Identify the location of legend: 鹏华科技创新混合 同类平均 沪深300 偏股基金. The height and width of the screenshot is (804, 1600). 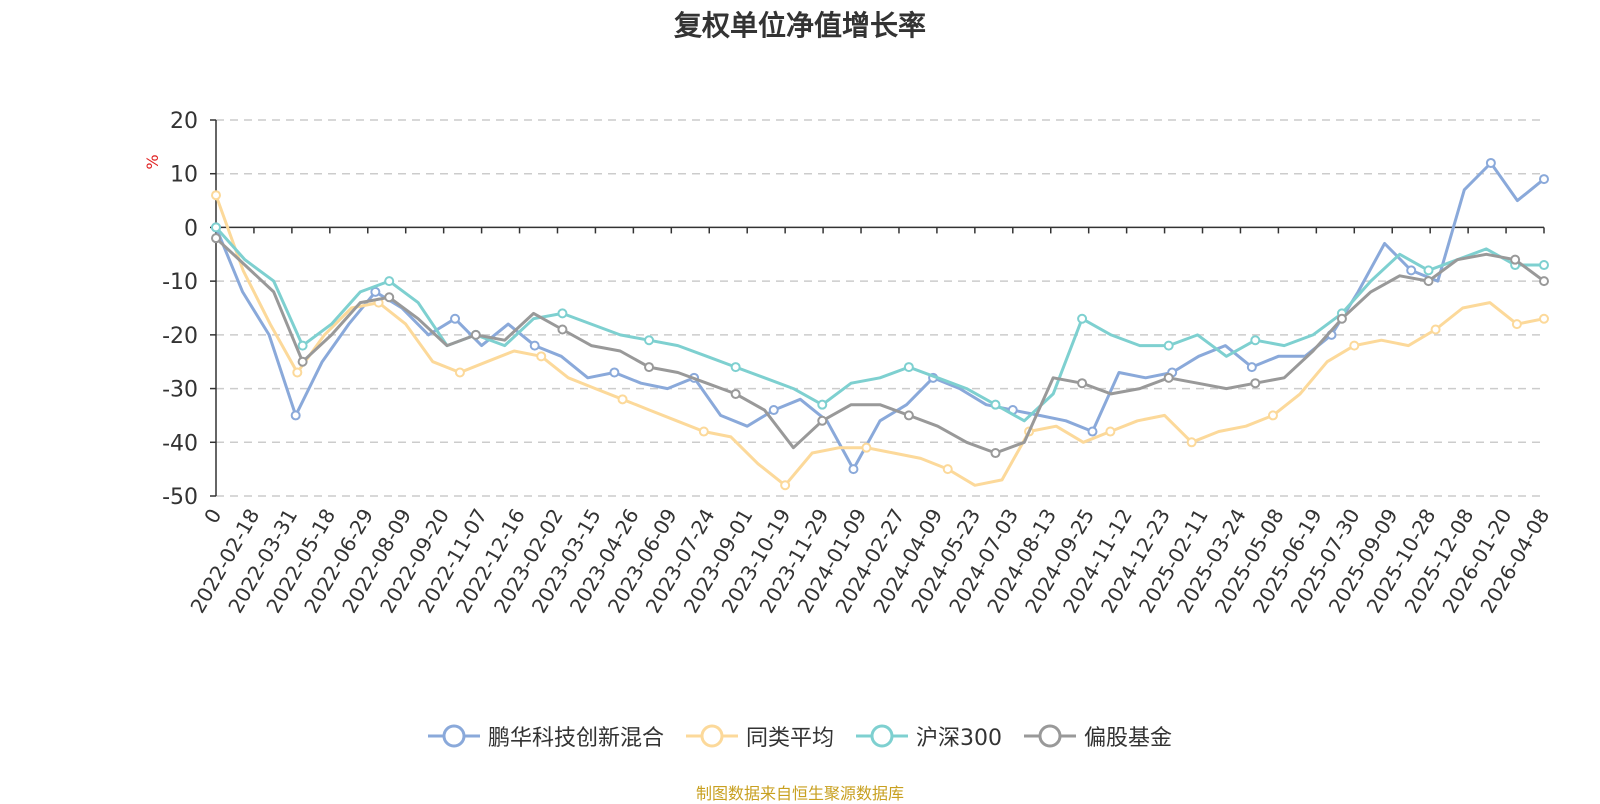
(800, 736).